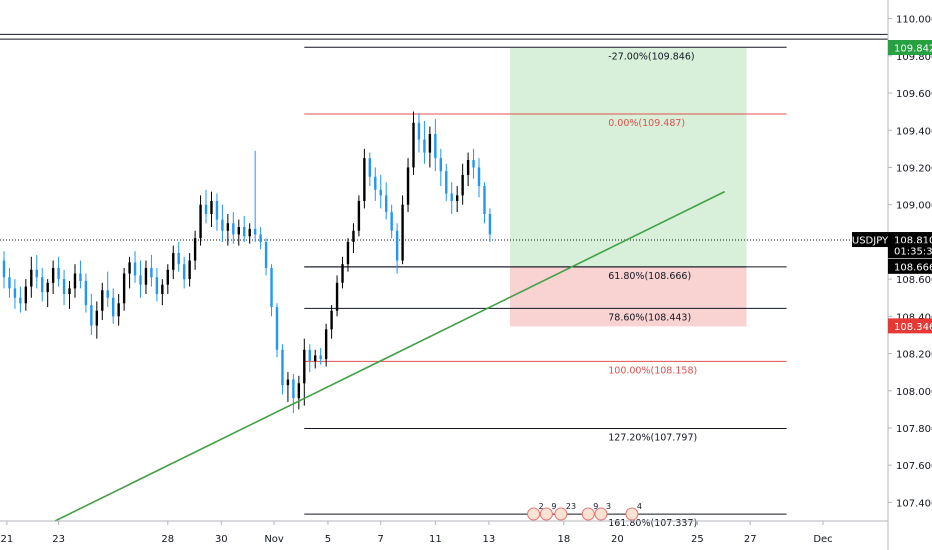 Image resolution: width=932 pixels, height=550 pixels. Describe the element at coordinates (914, 168) in the screenshot. I see `price-tick-label: 109.200` at that location.